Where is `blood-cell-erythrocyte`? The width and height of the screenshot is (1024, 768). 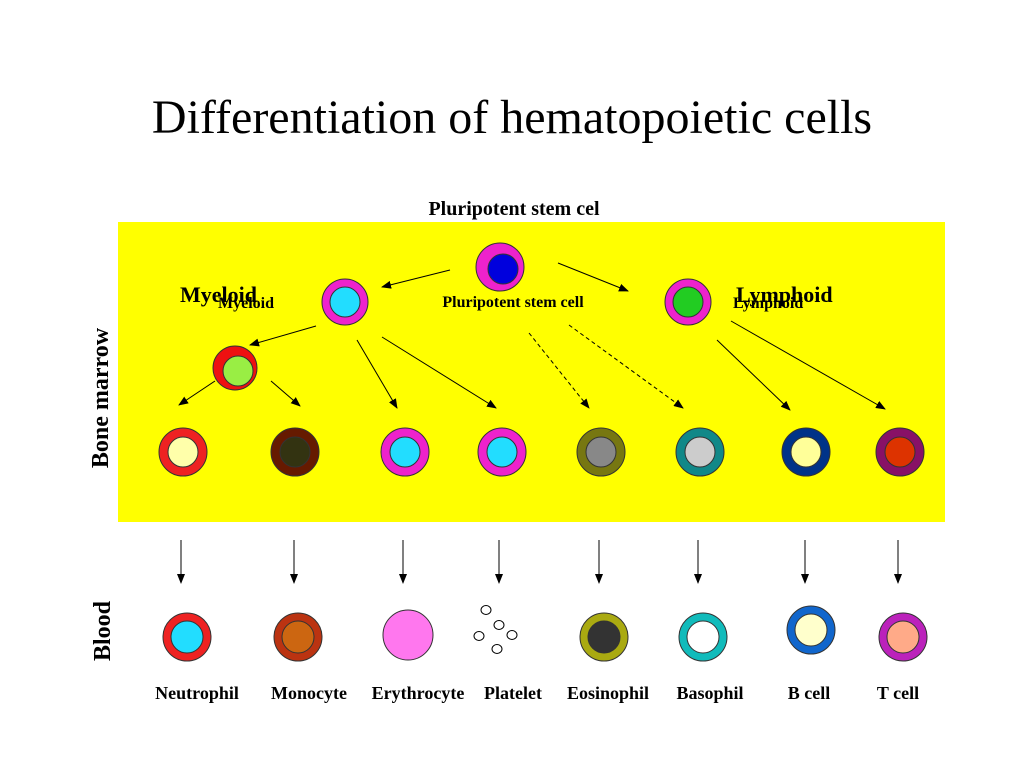 blood-cell-erythrocyte is located at coordinates (408, 635).